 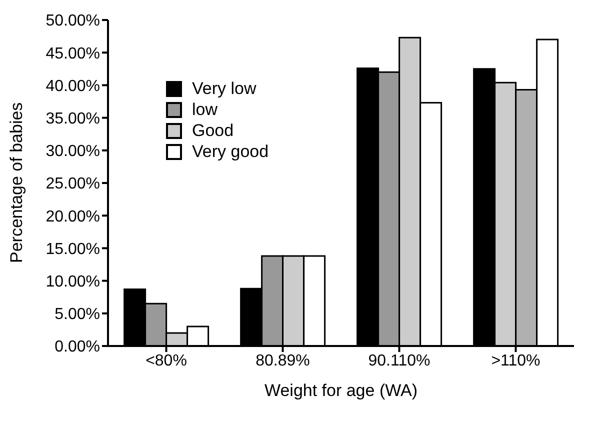 What do you see at coordinates (213, 130) in the screenshot?
I see `legend-label: Good` at bounding box center [213, 130].